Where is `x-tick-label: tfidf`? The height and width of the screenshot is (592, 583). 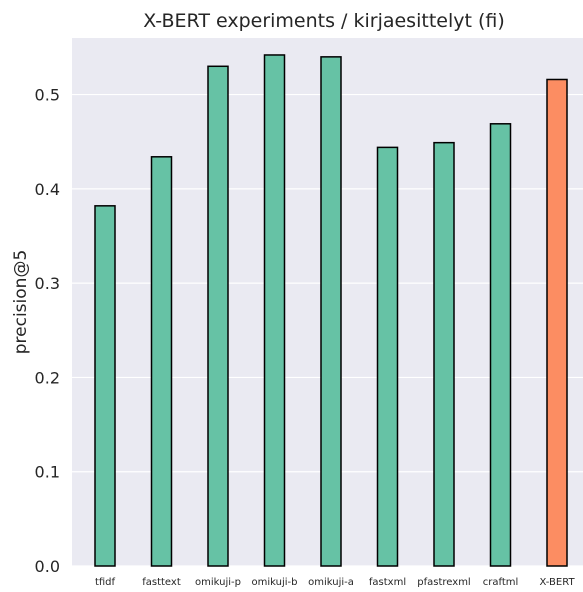 x-tick-label: tfidf is located at coordinates (105, 582).